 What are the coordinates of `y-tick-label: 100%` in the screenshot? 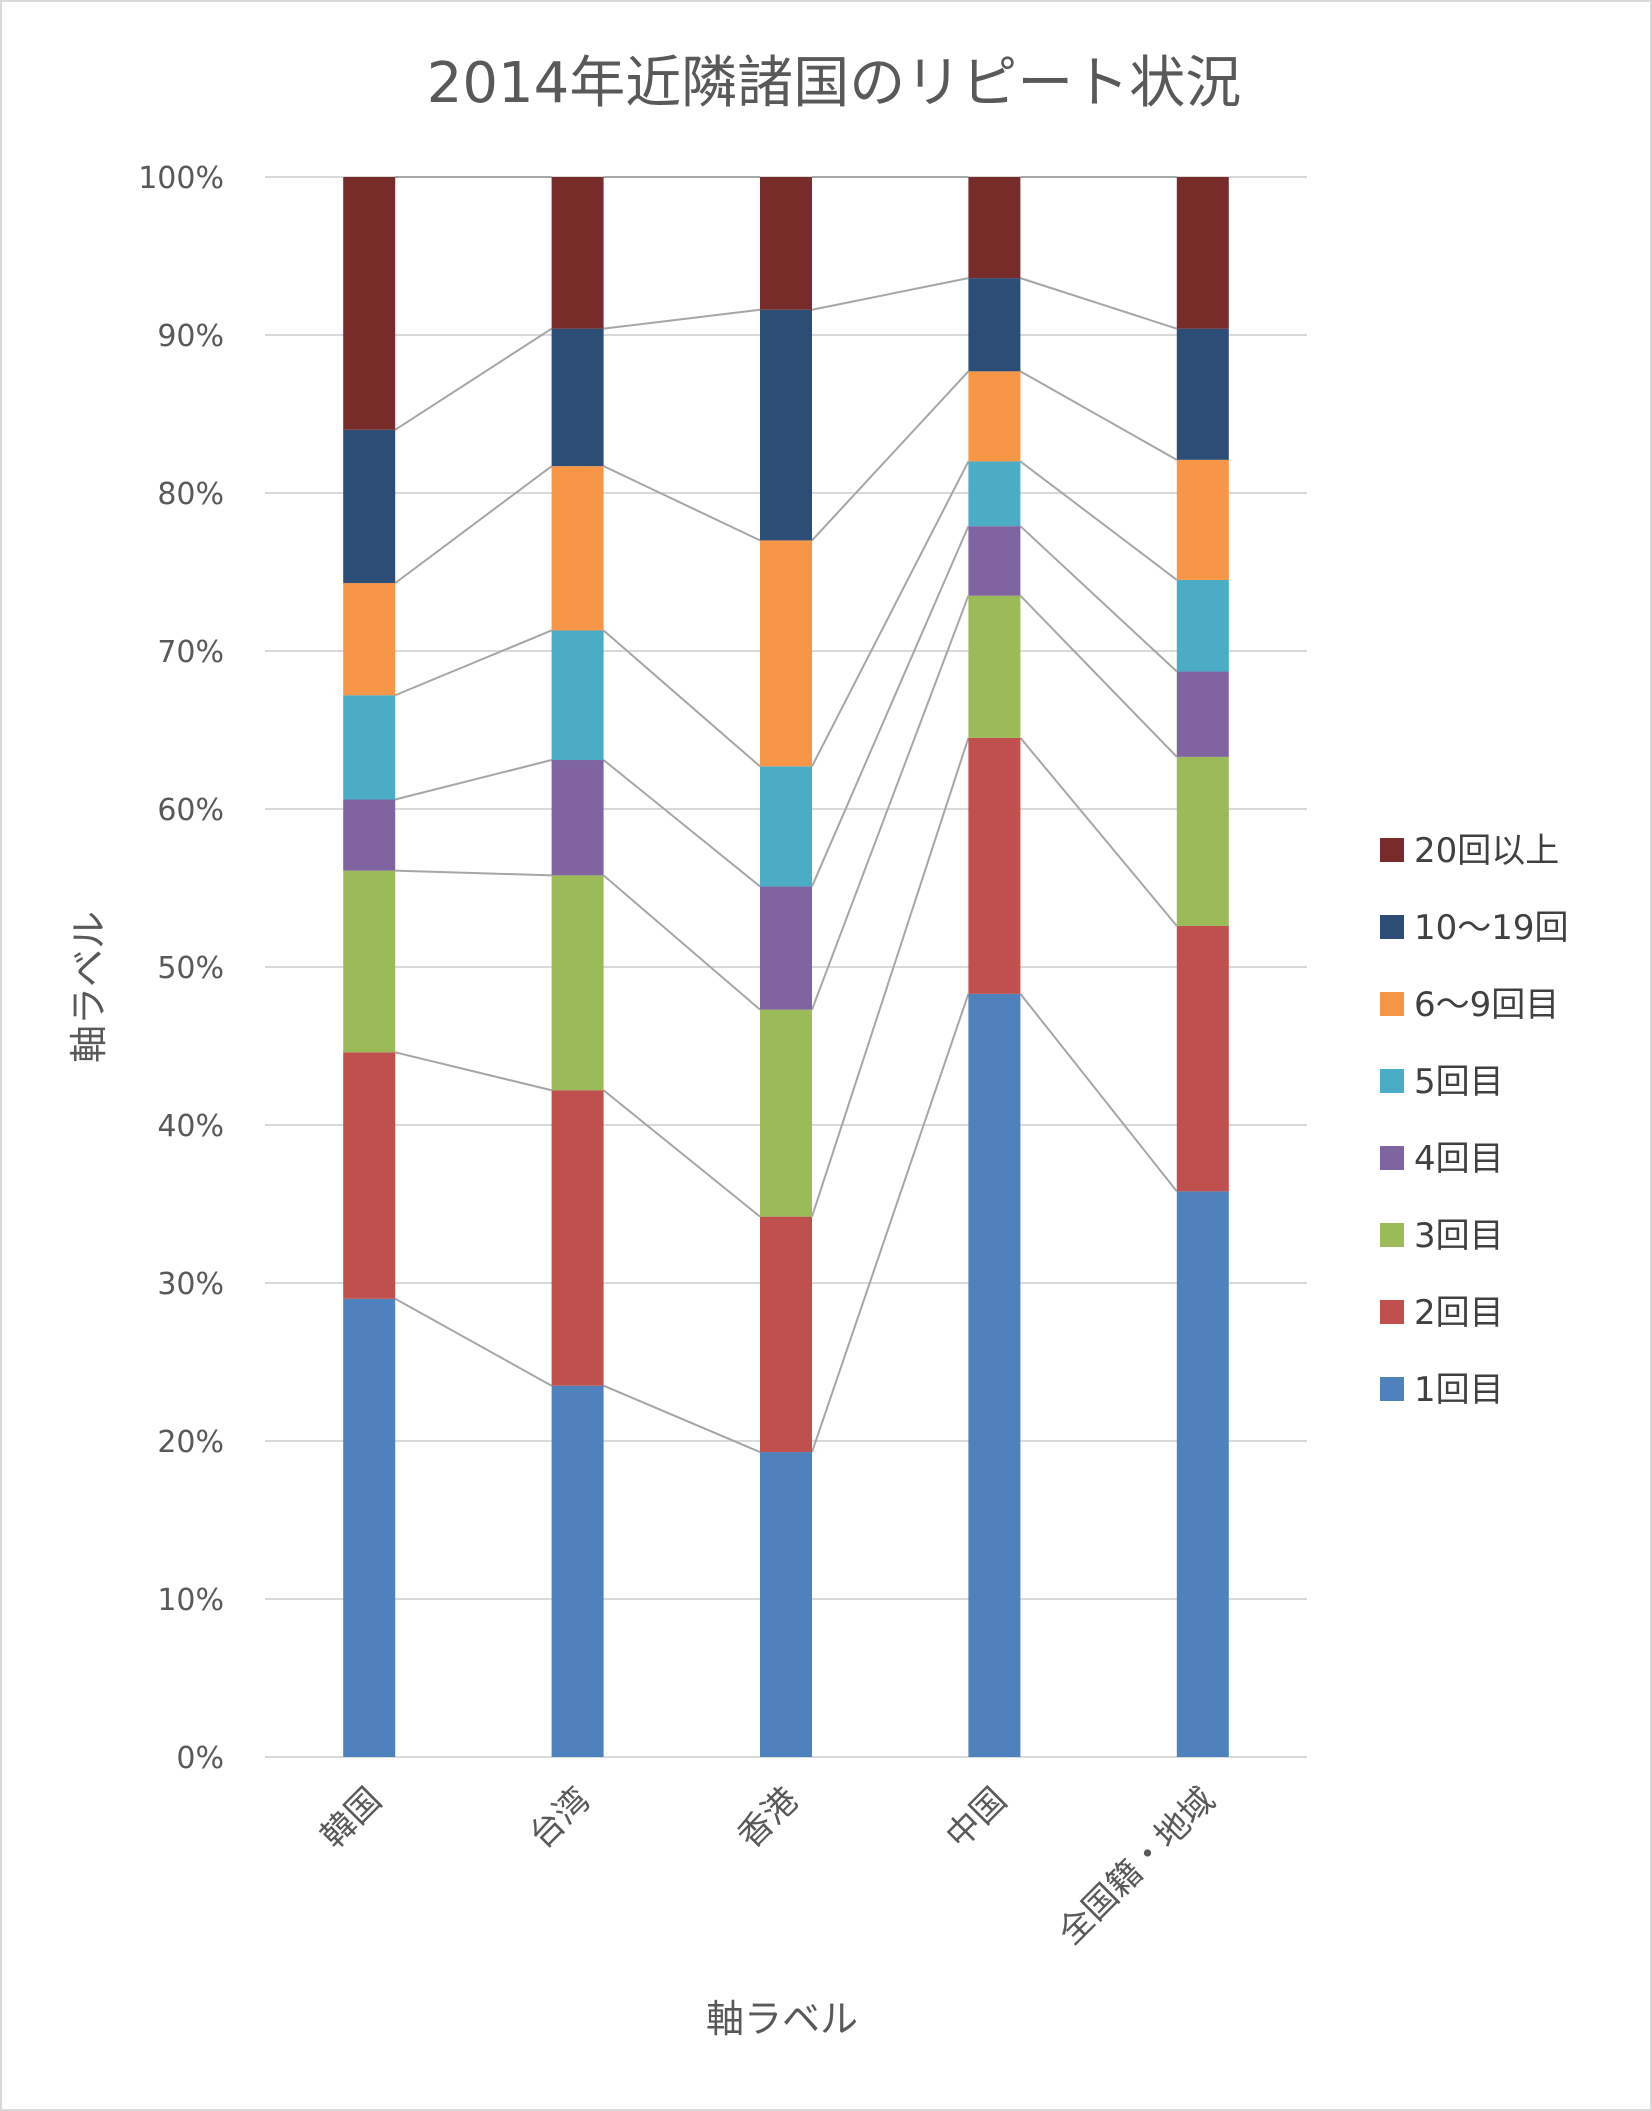 It's located at (181, 178).